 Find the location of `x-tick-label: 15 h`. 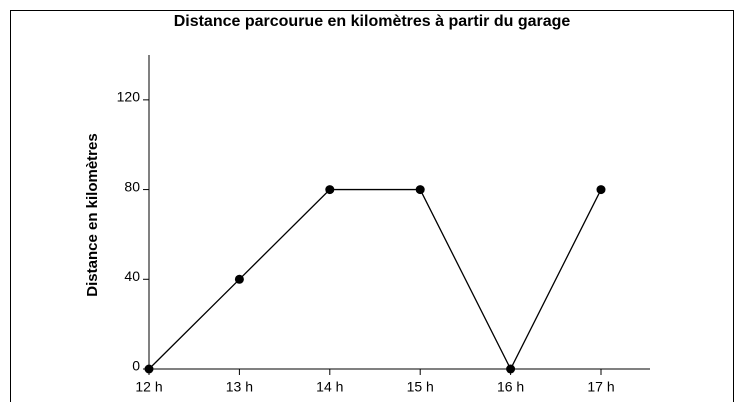

x-tick-label: 15 h is located at coordinates (420, 387).